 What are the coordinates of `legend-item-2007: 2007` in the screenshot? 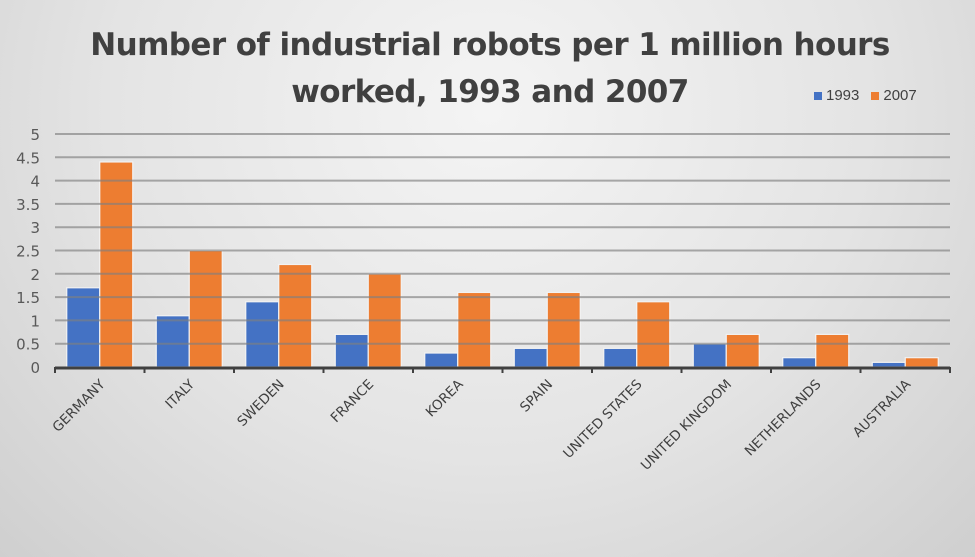 It's located at (894, 95).